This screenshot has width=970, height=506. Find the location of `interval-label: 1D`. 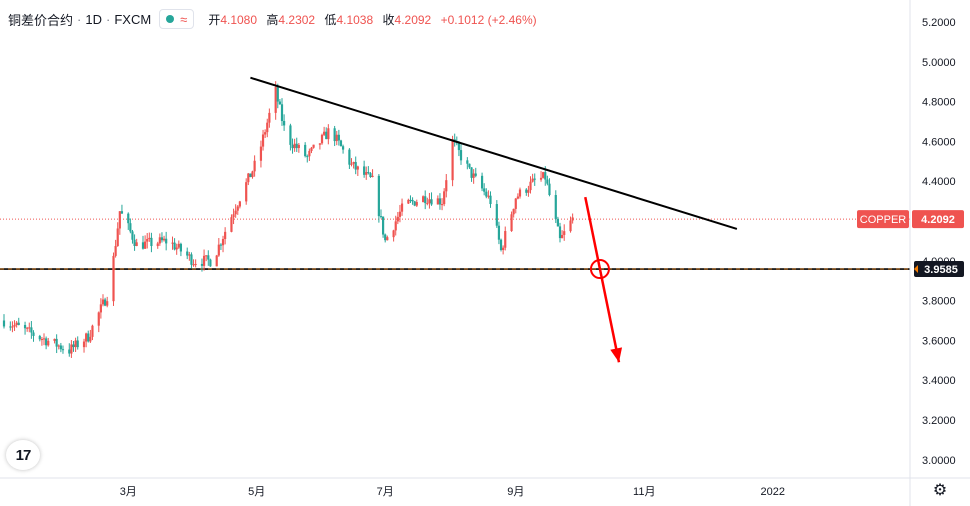

interval-label: 1D is located at coordinates (93, 19).